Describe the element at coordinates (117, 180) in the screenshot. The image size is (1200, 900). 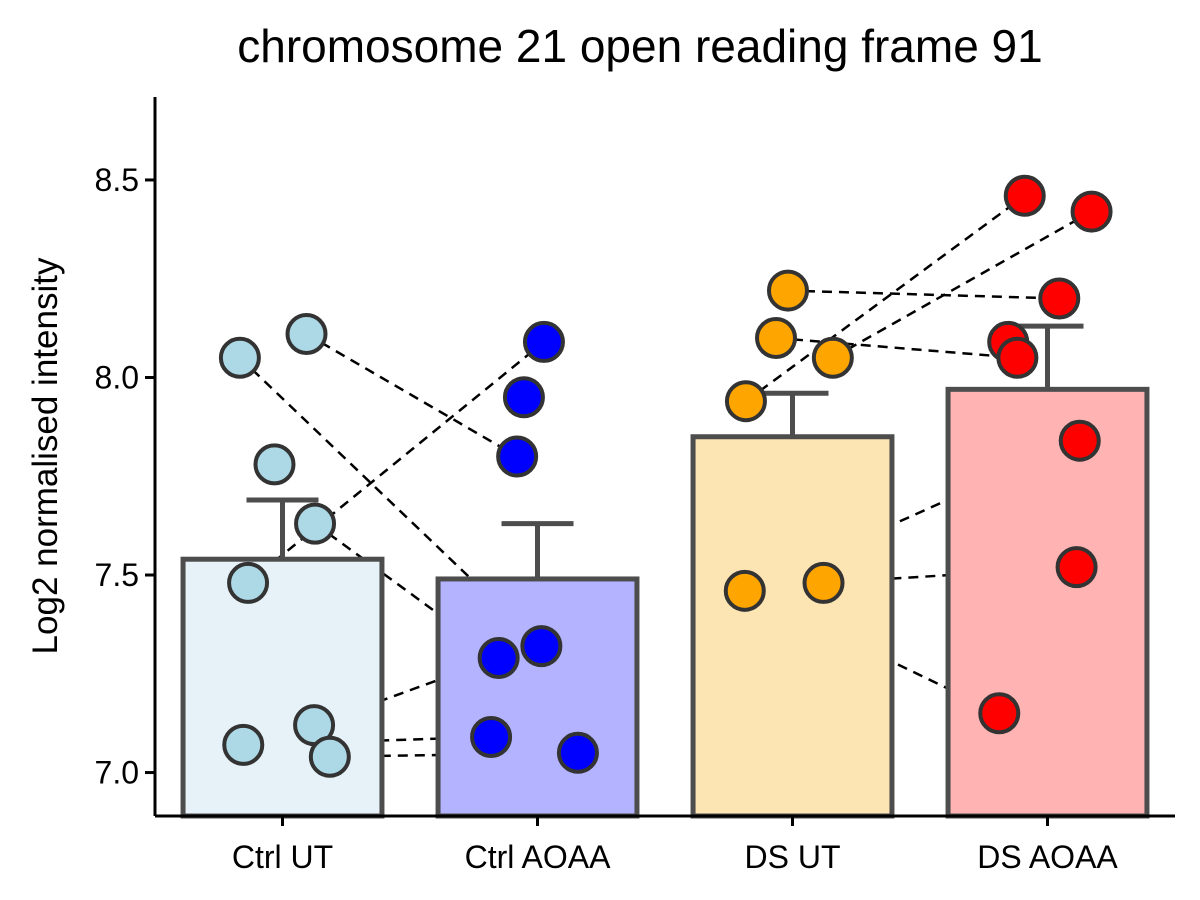
I see `y-tick-label: 8.5` at that location.